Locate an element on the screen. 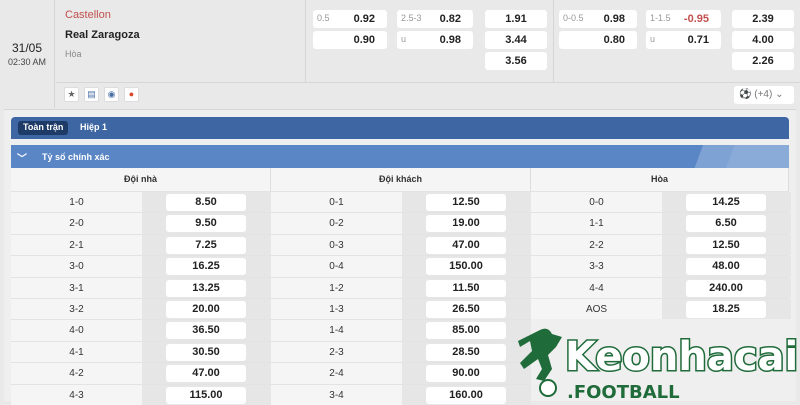 This screenshot has height=405, width=800. odd: 0.80 is located at coordinates (614, 40).